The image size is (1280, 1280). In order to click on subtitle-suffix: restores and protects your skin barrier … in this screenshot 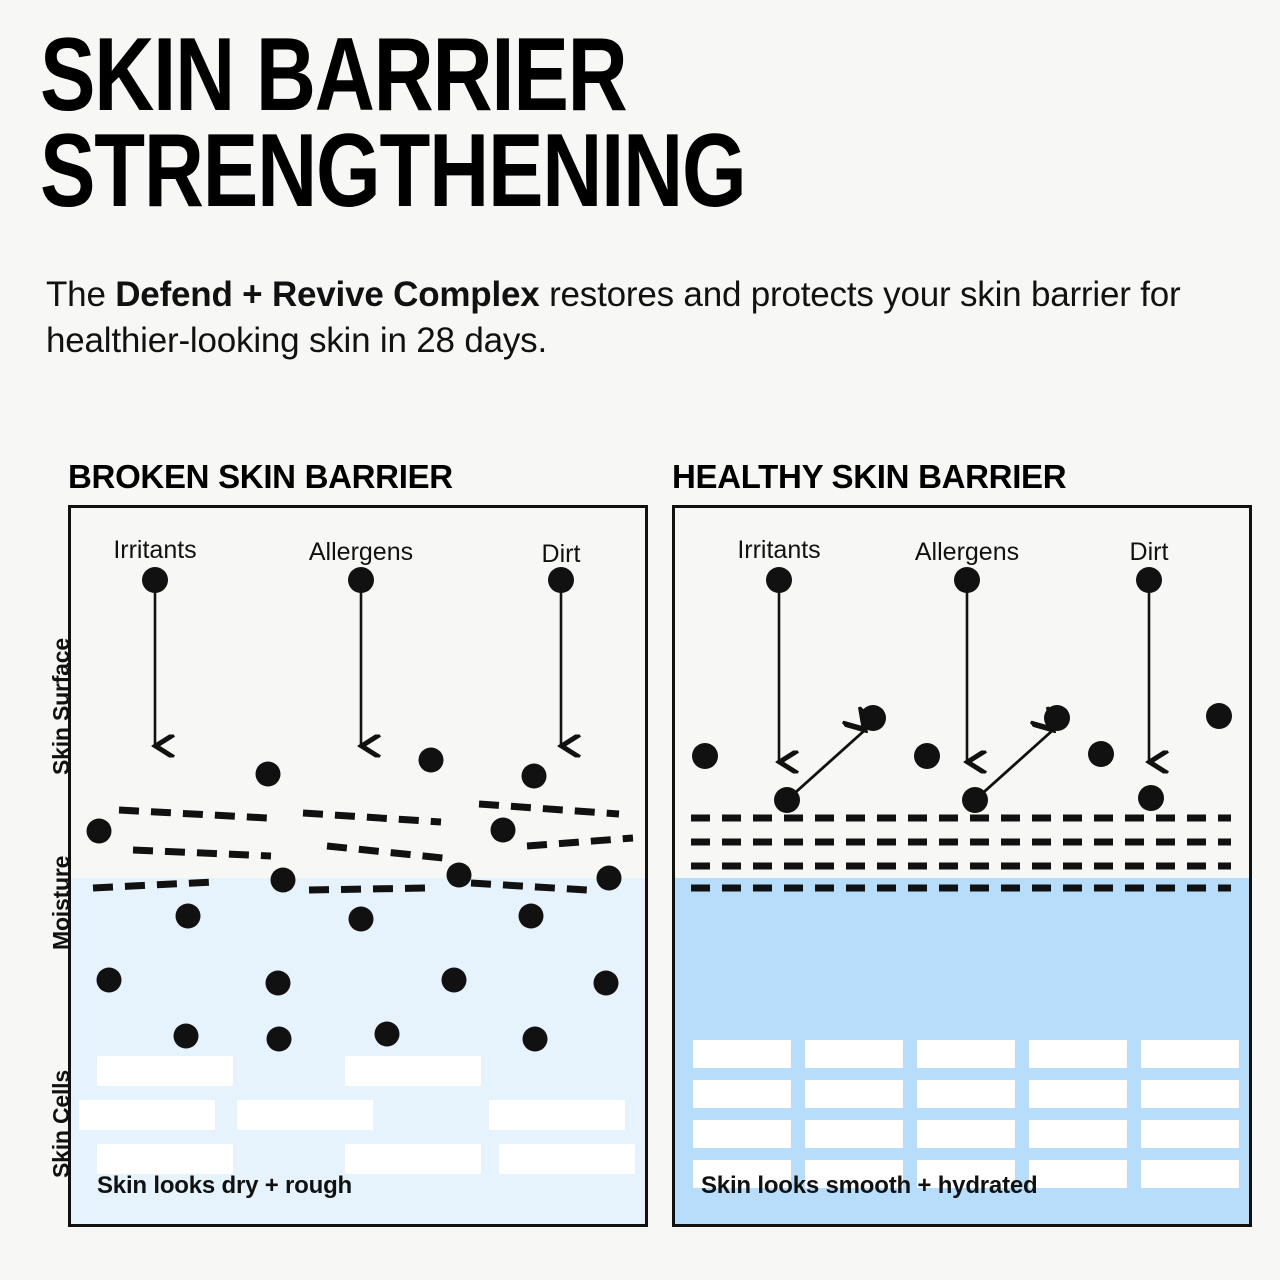, I will do `click(613, 317)`.